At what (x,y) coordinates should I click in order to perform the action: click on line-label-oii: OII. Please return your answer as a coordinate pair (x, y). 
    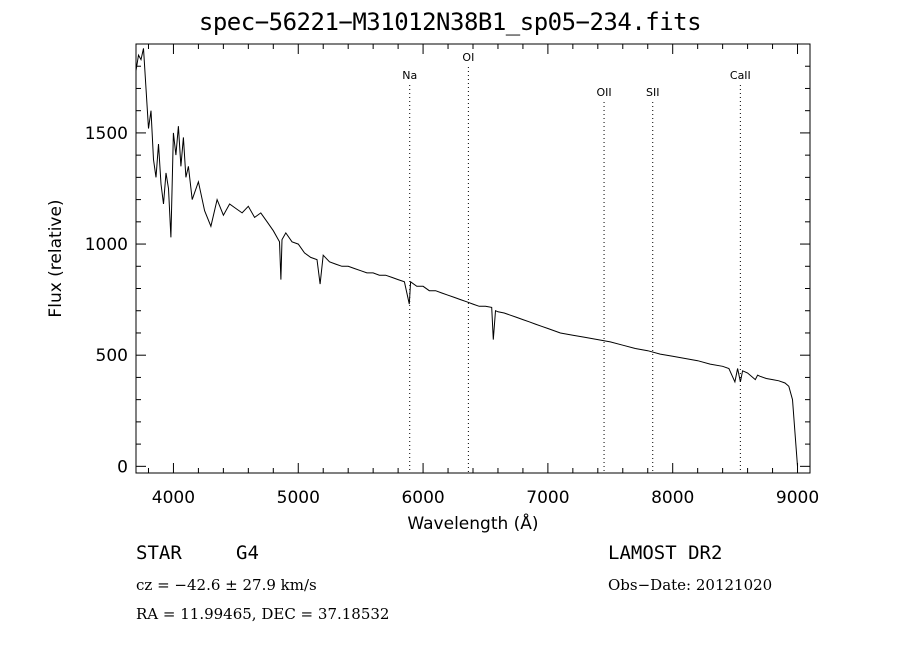
    Looking at the image, I should click on (603, 92).